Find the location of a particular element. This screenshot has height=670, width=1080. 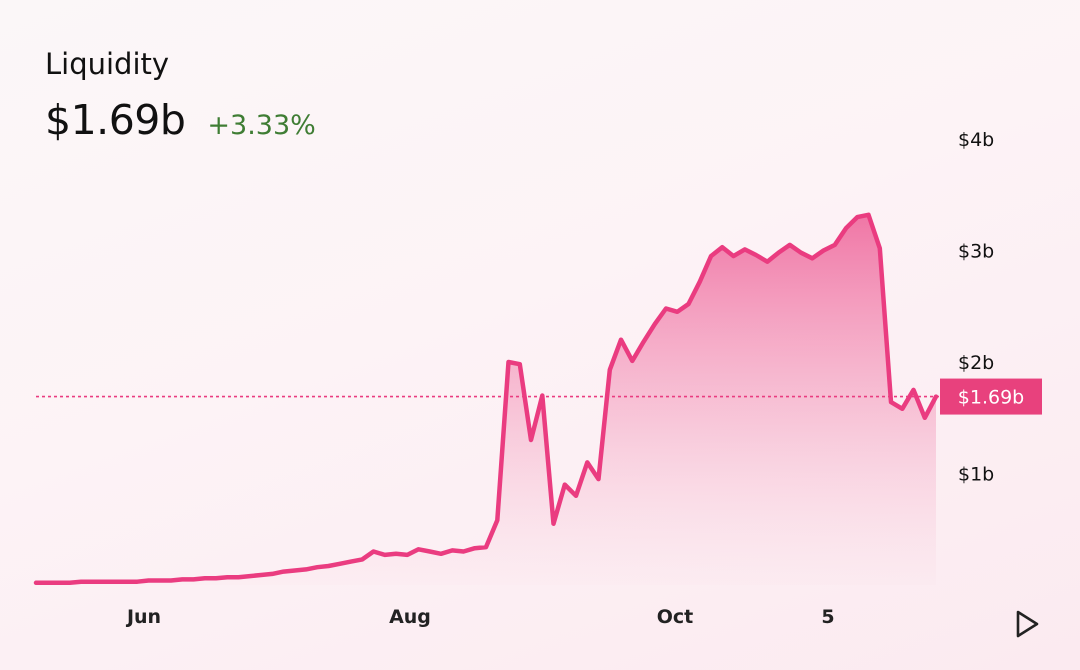

x-axis: Jun Aug Oct 5 is located at coordinates (480, 617).